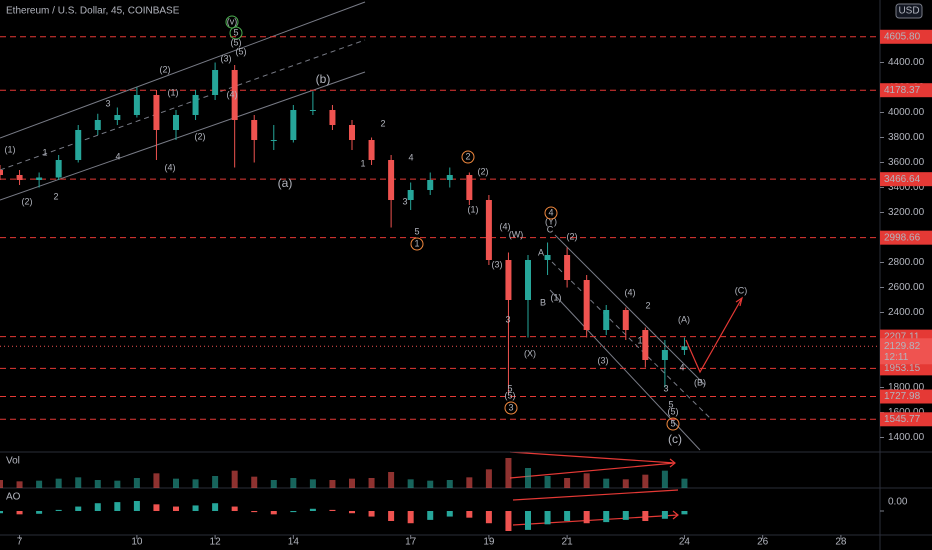 Image resolution: width=932 pixels, height=550 pixels. What do you see at coordinates (530, 353) in the screenshot?
I see `wave-label: (X)` at bounding box center [530, 353].